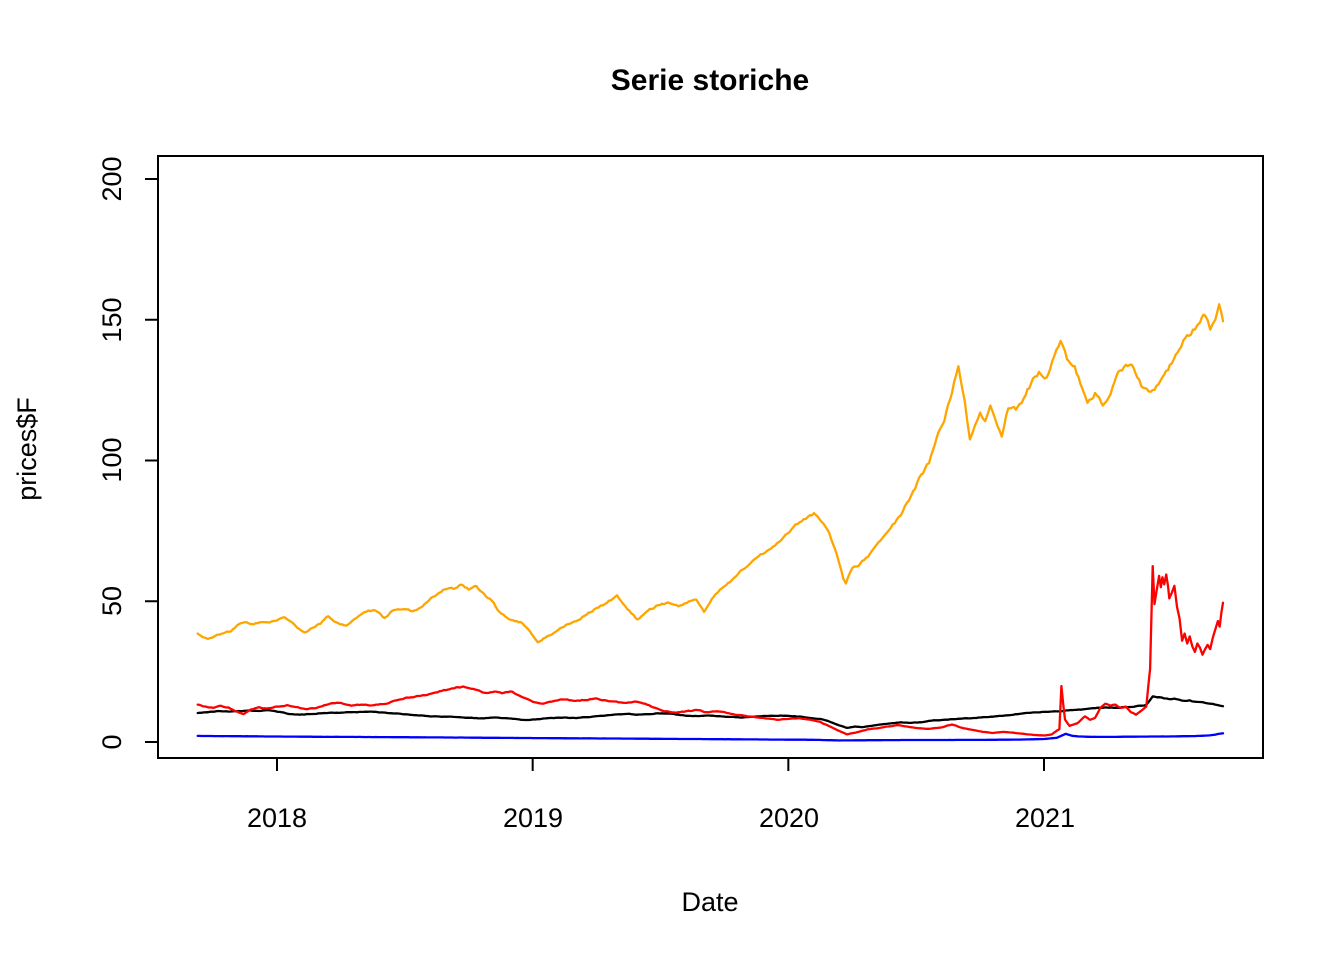 Image resolution: width=1344 pixels, height=960 pixels. What do you see at coordinates (27, 449) in the screenshot?
I see `y-axis-label: prices$F` at bounding box center [27, 449].